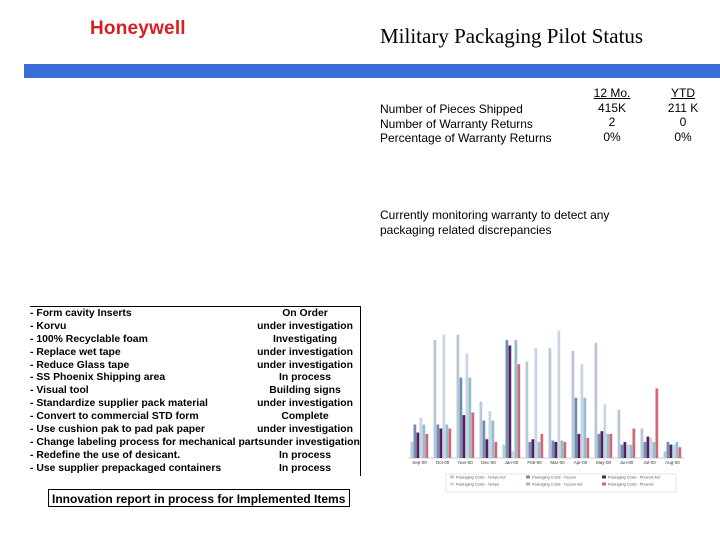  Describe the element at coordinates (683, 107) in the screenshot. I see `metric-value: 211 K` at that location.